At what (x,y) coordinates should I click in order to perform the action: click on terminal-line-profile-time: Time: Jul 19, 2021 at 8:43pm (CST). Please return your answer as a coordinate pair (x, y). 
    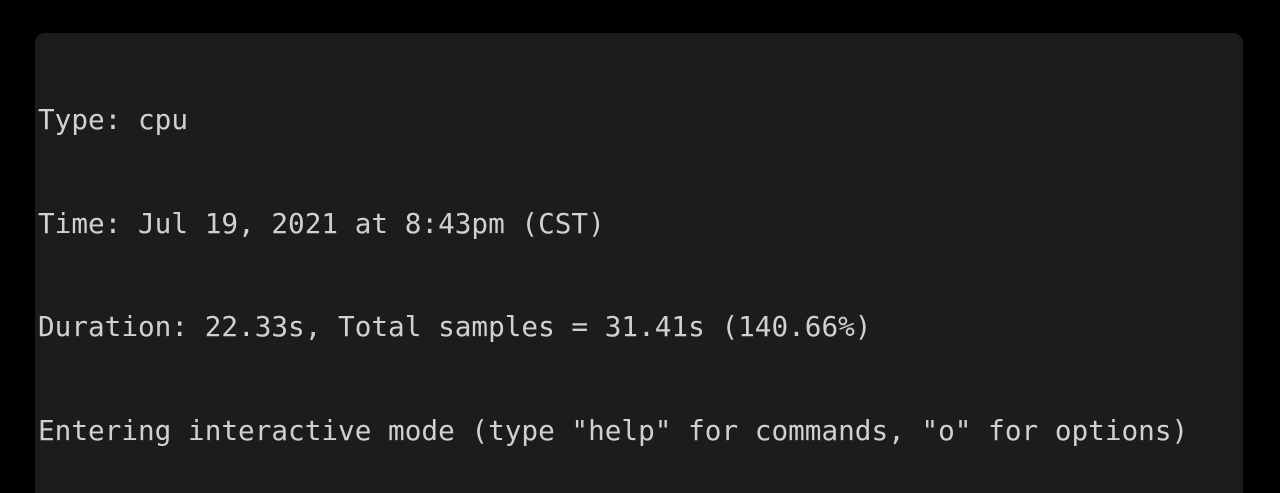
    Looking at the image, I should click on (321, 223).